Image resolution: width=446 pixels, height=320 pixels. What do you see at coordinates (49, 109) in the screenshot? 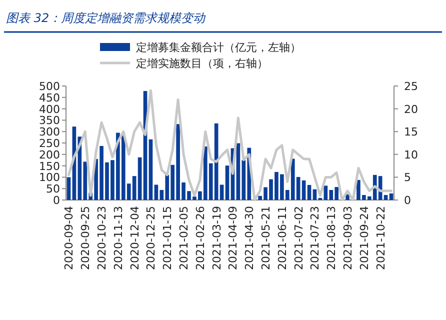
I see `y-tick-label: 400` at bounding box center [49, 109].